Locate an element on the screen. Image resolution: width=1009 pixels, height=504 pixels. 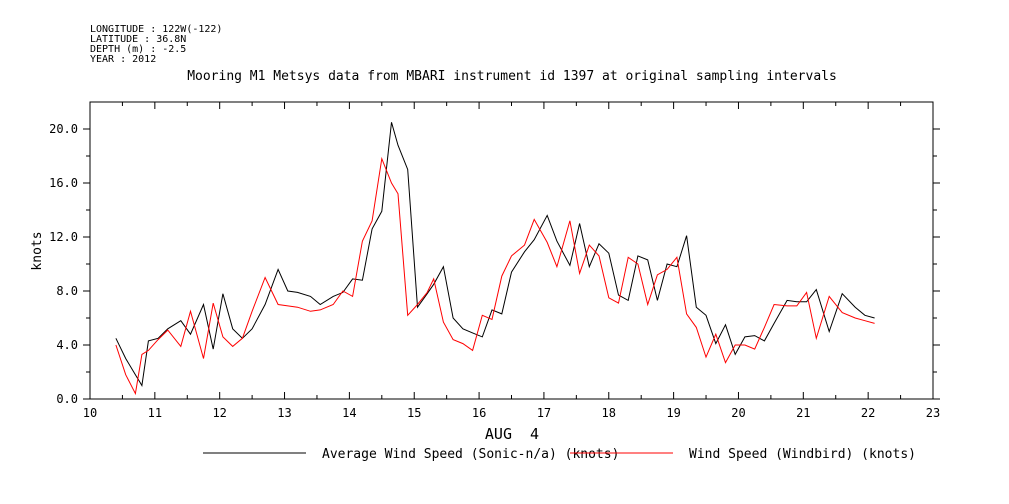
y-tick-label: 16.0 is located at coordinates (63, 183).